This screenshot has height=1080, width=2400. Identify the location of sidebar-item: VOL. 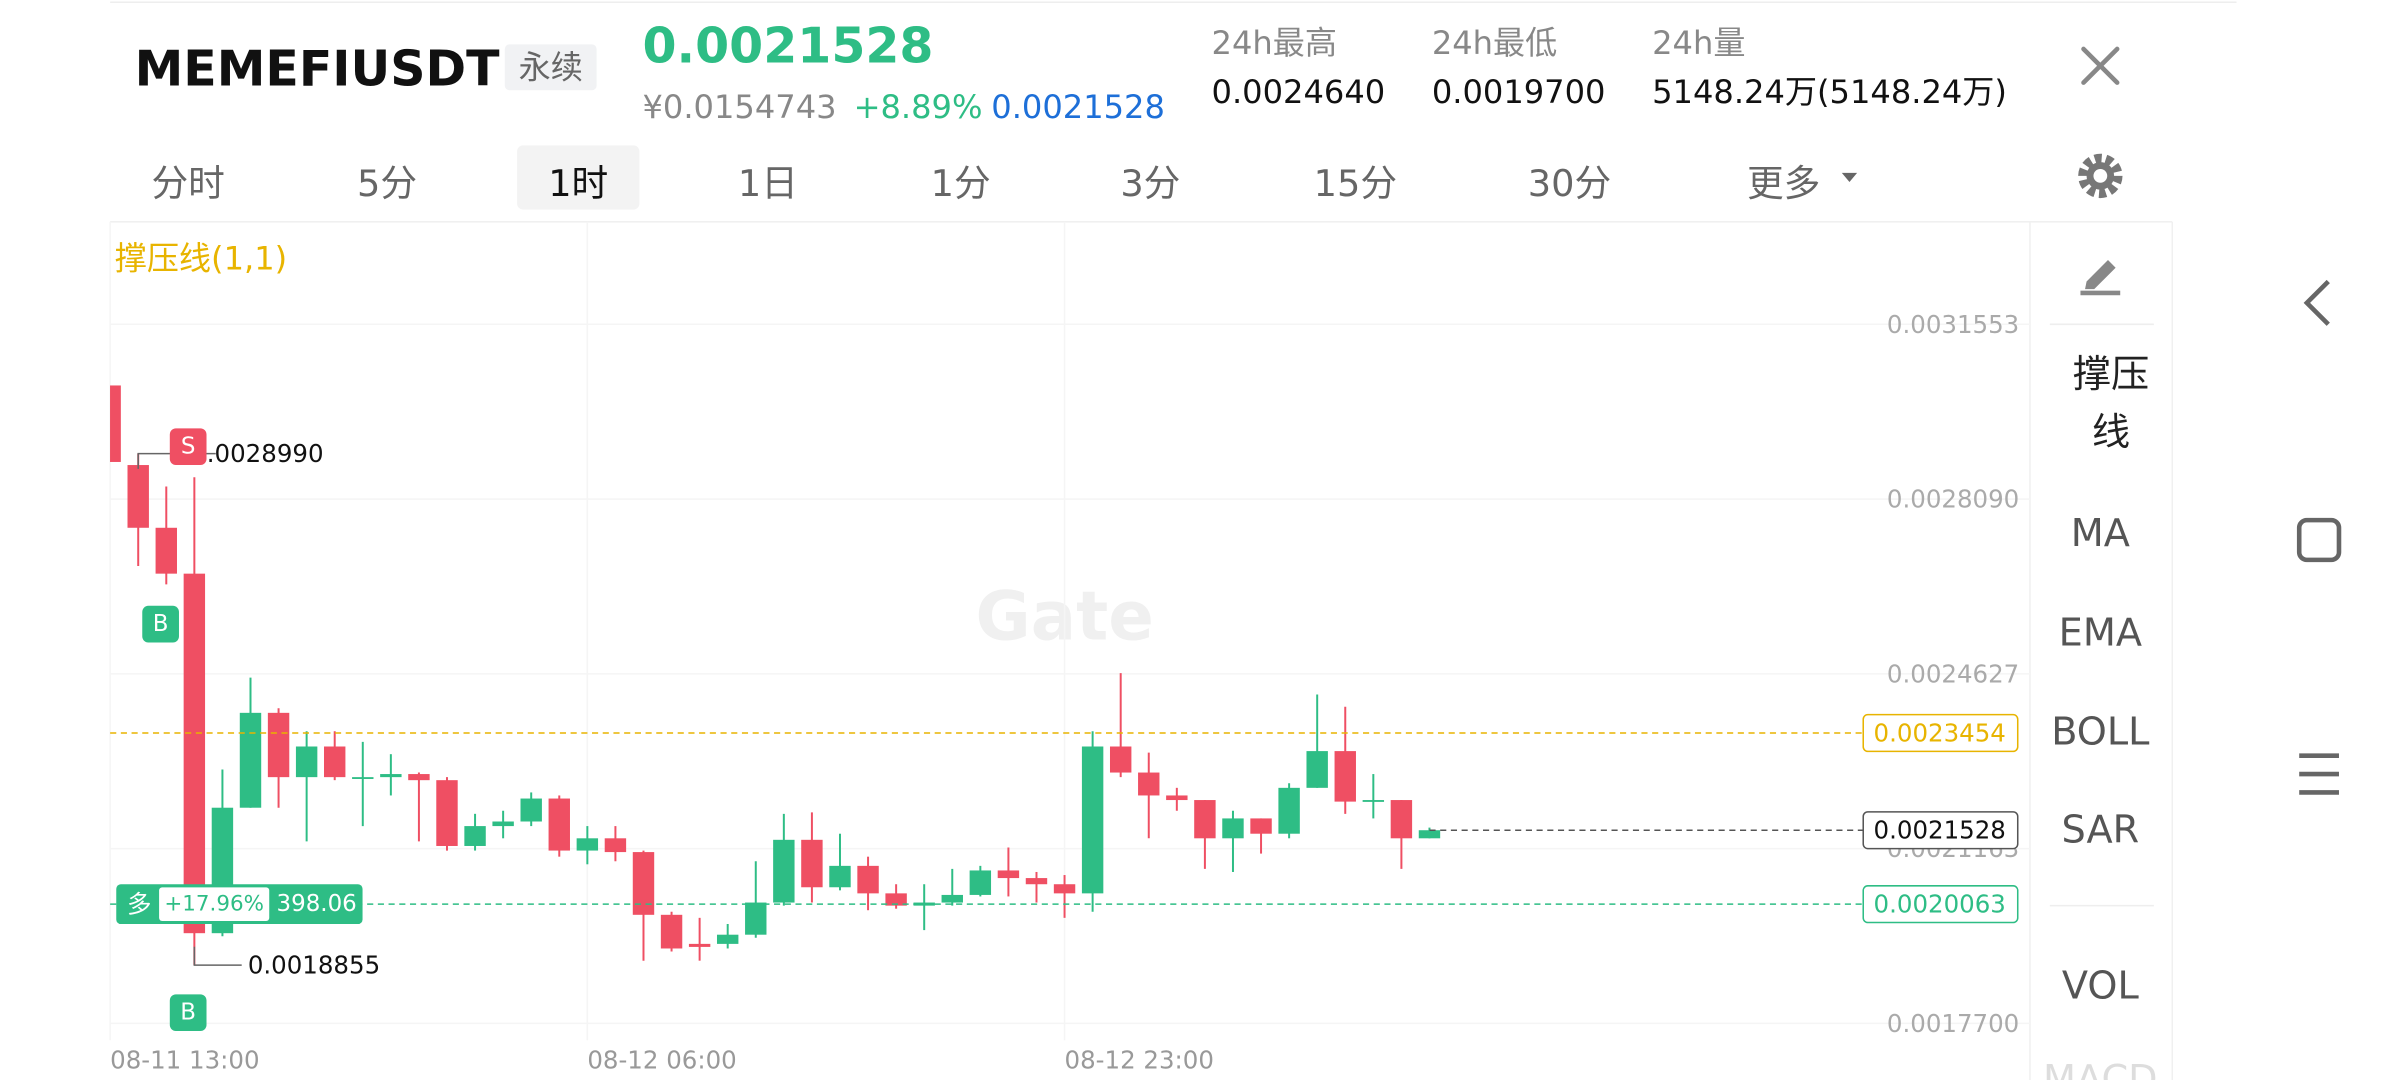
(2101, 987).